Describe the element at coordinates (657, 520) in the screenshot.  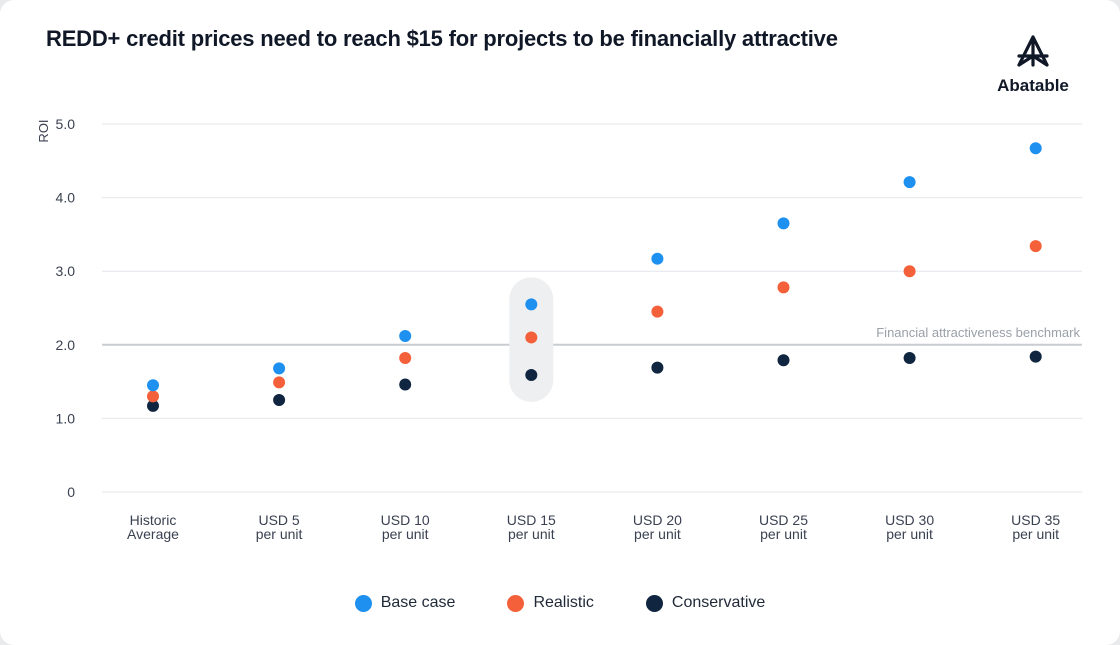
I see `x-tick-label: USD 20` at that location.